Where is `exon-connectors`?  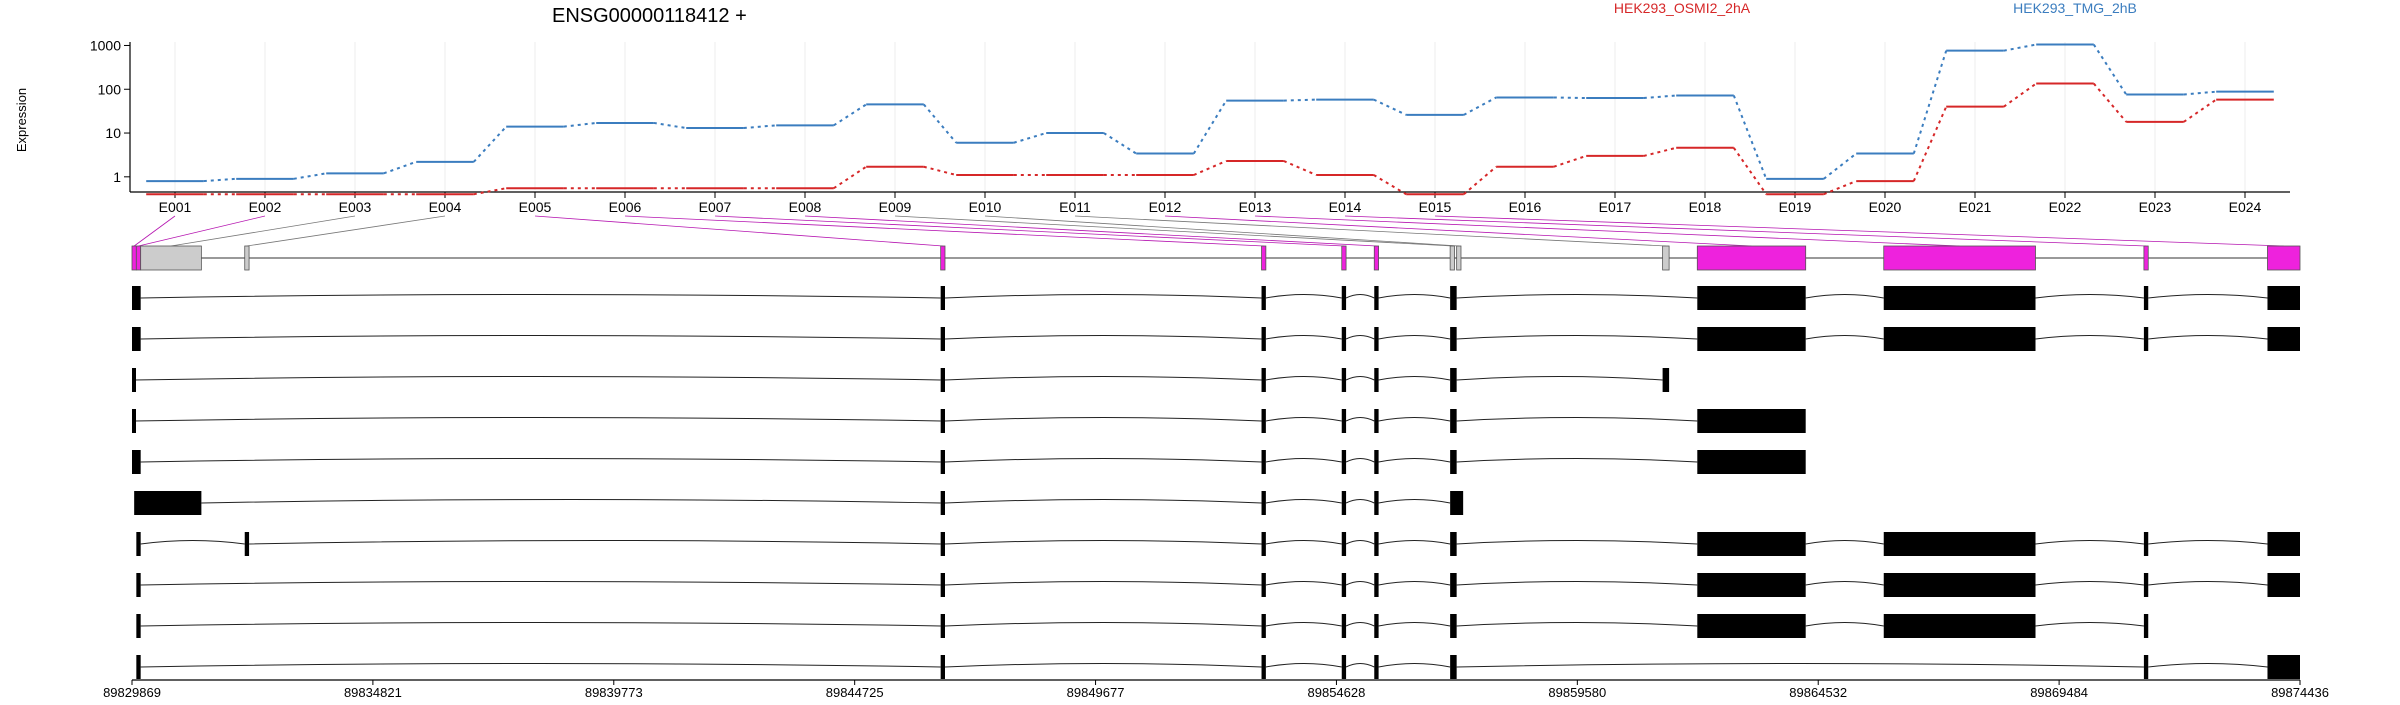 exon-connectors is located at coordinates (1208, 231).